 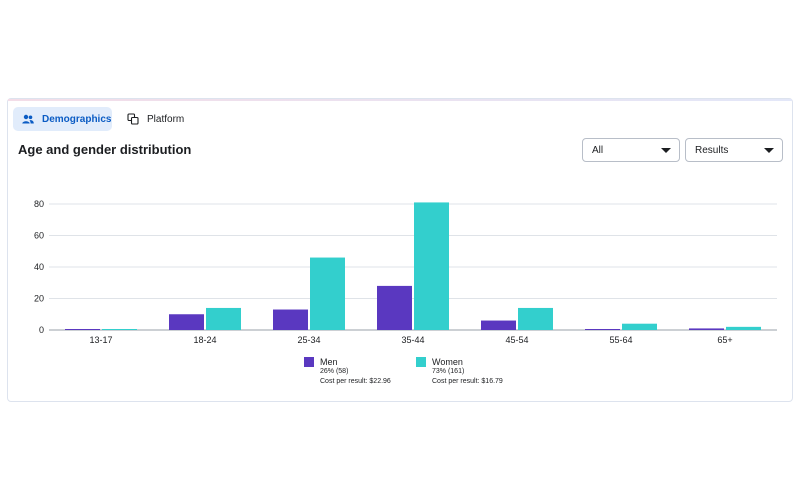 I want to click on y-tick-label: 80, so click(x=39, y=204).